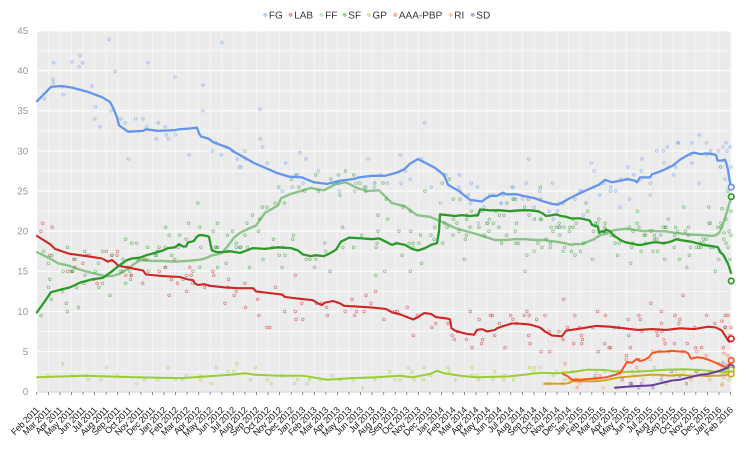 This screenshot has height=451, width=750. Describe the element at coordinates (354, 16) in the screenshot. I see `svg-text: SF` at that location.